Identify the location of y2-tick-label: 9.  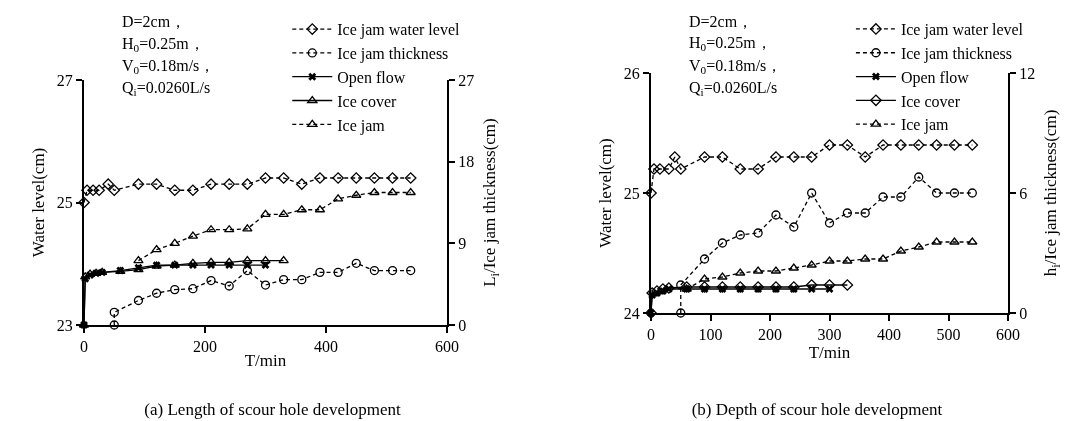
(462, 243).